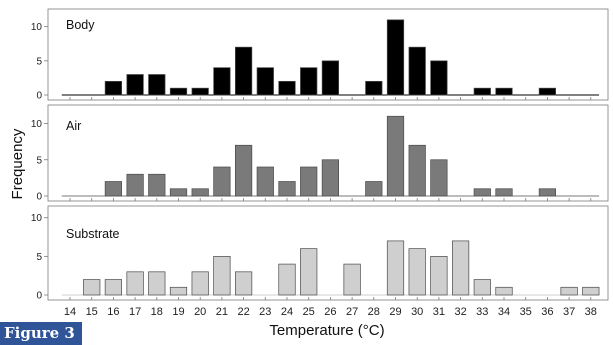 The width and height of the screenshot is (613, 345). Describe the element at coordinates (526, 312) in the screenshot. I see `x-tick-label: 35` at that location.